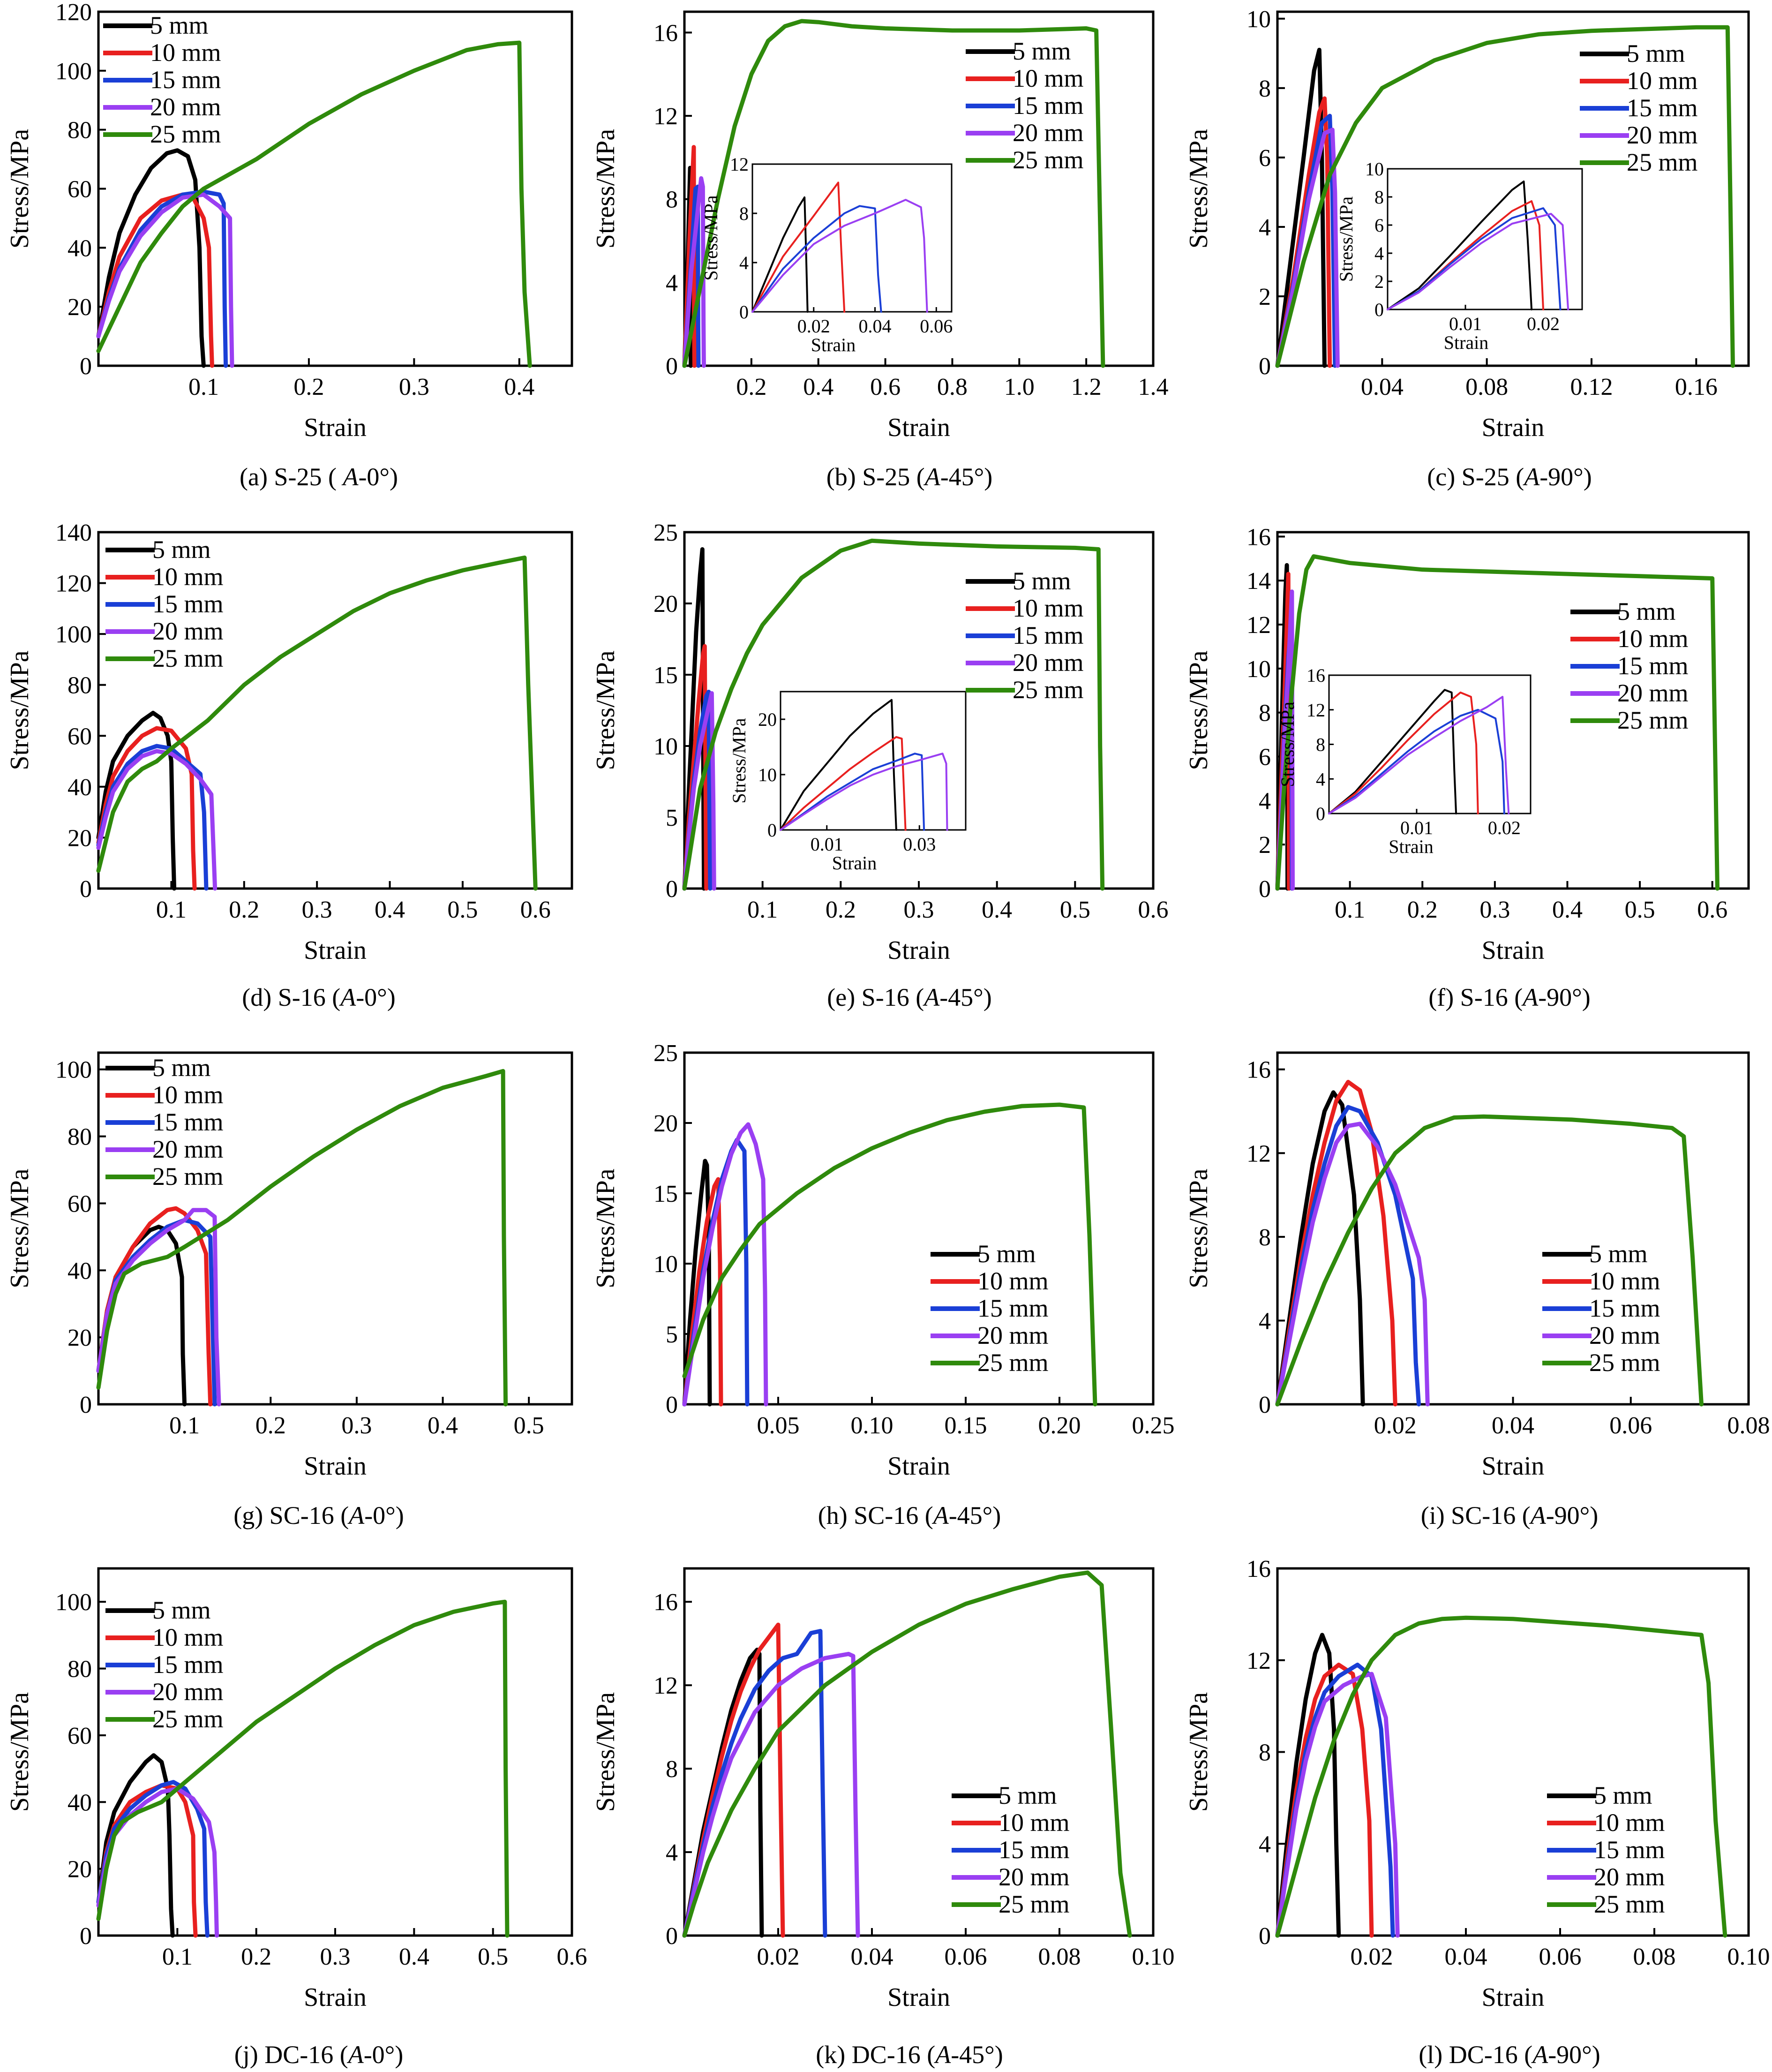  What do you see at coordinates (535, 910) in the screenshot?
I see `x-tick-label: 0.6` at bounding box center [535, 910].